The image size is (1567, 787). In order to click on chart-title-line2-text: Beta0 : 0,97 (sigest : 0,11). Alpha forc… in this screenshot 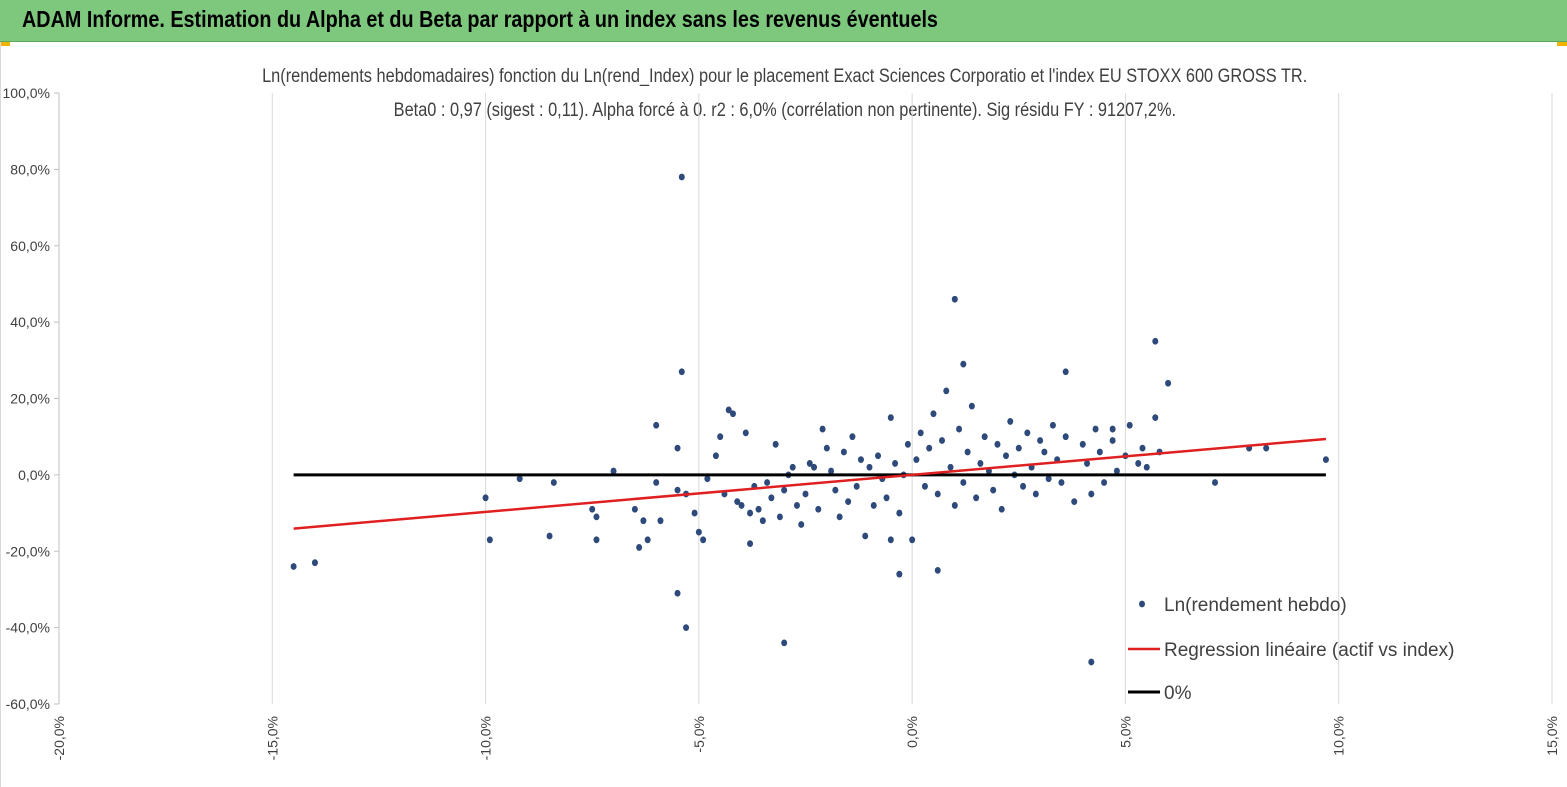, I will do `click(784, 110)`.